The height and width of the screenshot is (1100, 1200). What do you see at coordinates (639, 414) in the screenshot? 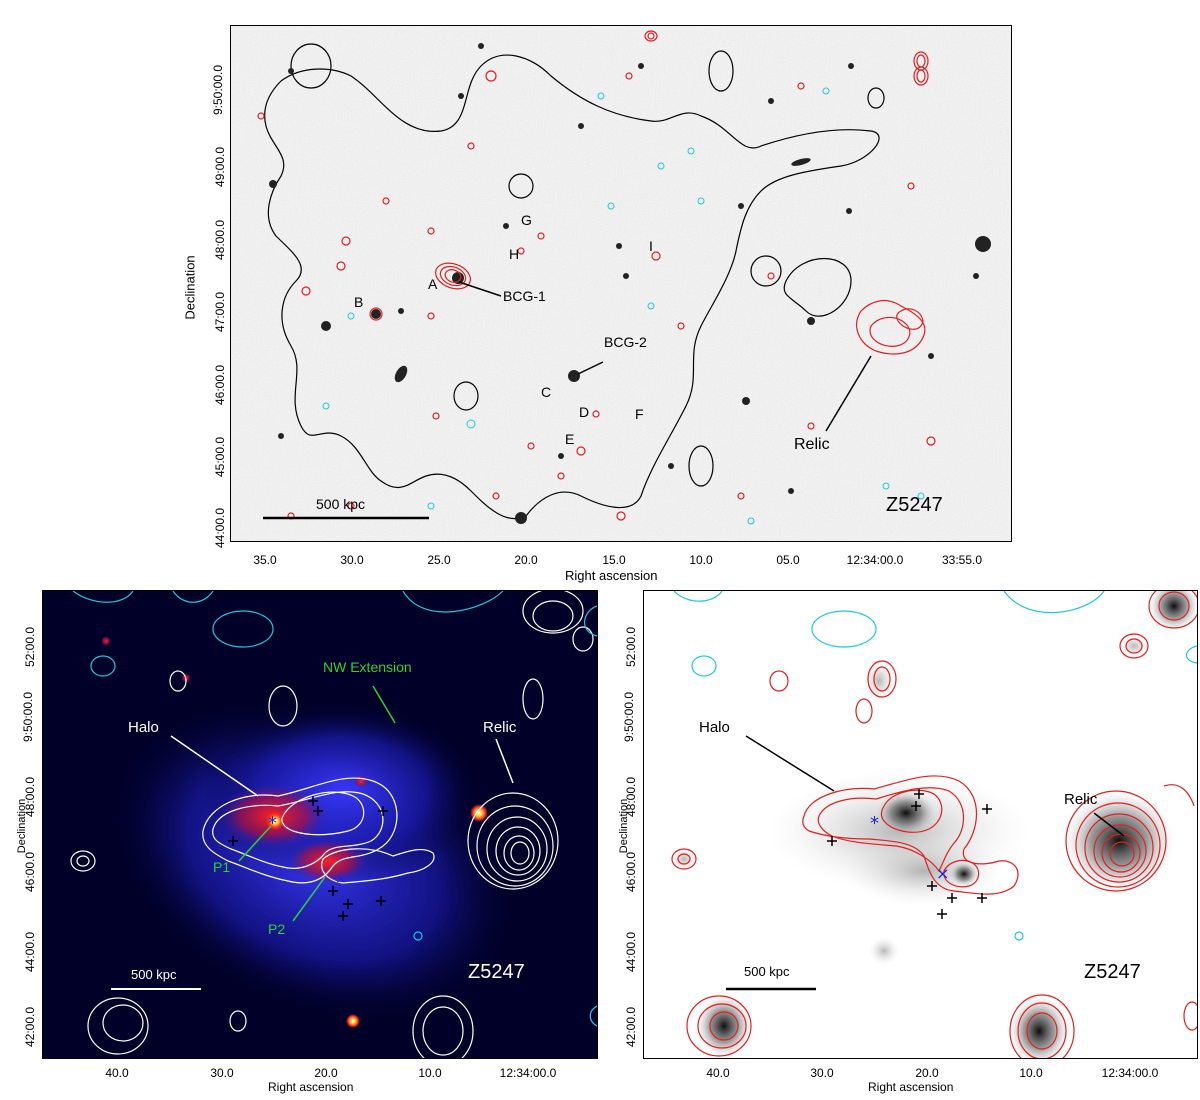
I see `label-f: F` at bounding box center [639, 414].